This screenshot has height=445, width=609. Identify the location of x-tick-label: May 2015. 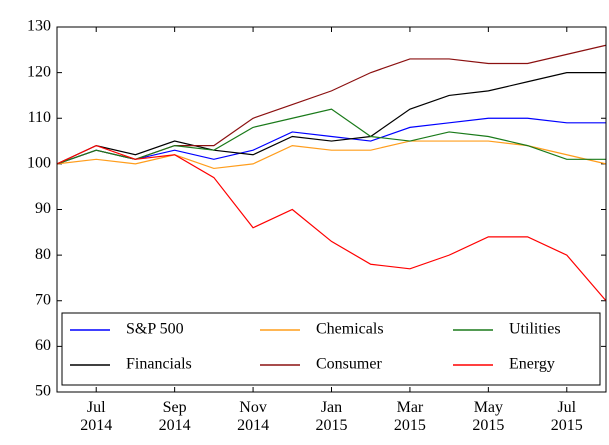
(488, 416).